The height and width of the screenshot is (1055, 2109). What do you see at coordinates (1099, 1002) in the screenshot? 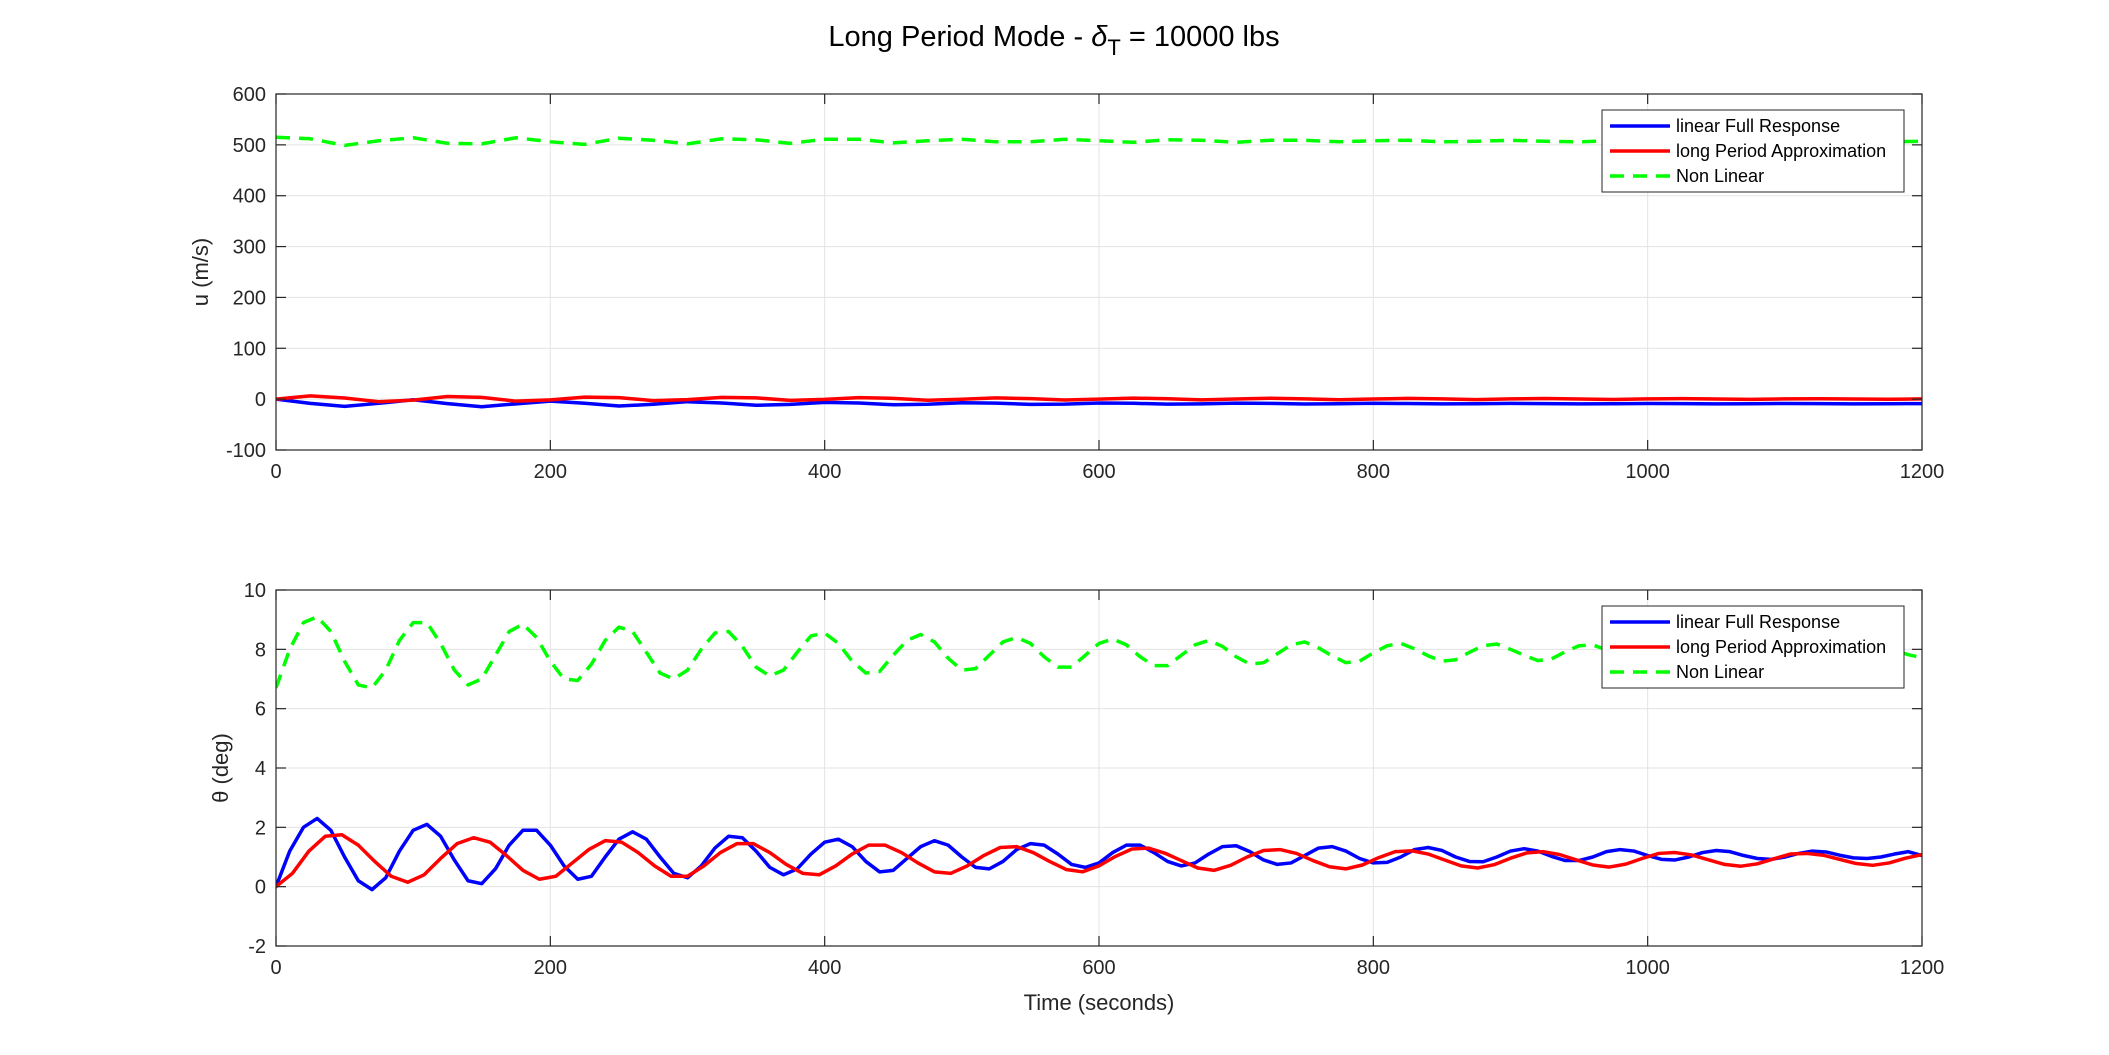
I see `x-axis-label: Time (seconds)` at bounding box center [1099, 1002].